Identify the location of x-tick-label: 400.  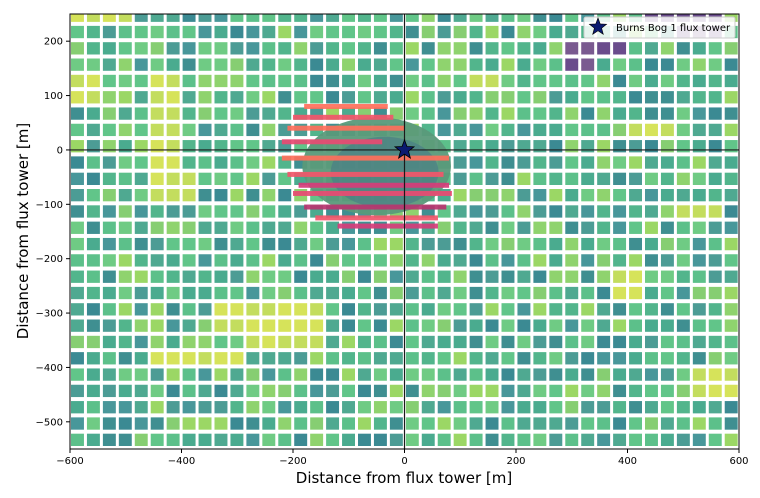
(627, 461).